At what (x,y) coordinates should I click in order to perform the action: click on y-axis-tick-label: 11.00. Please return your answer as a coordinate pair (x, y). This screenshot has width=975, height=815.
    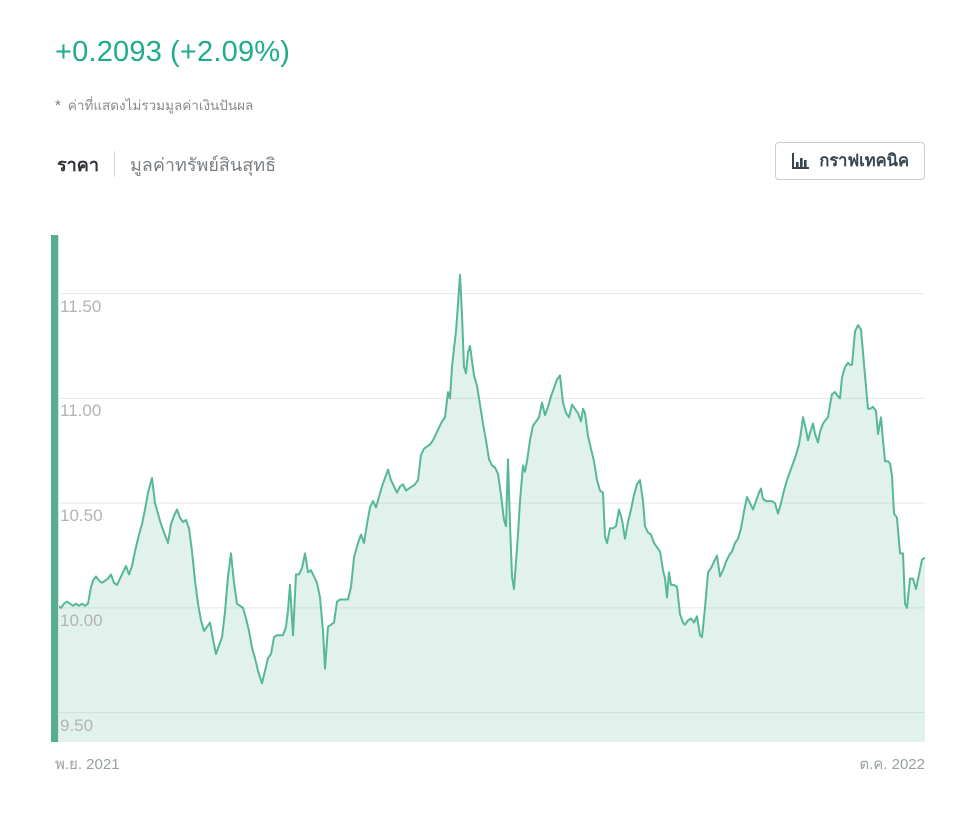
    Looking at the image, I should click on (81, 411).